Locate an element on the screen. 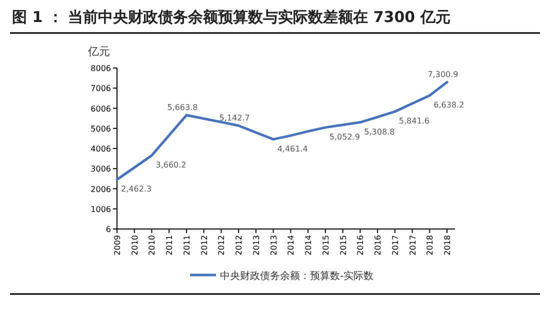  data-label: 7,300.9 is located at coordinates (443, 75).